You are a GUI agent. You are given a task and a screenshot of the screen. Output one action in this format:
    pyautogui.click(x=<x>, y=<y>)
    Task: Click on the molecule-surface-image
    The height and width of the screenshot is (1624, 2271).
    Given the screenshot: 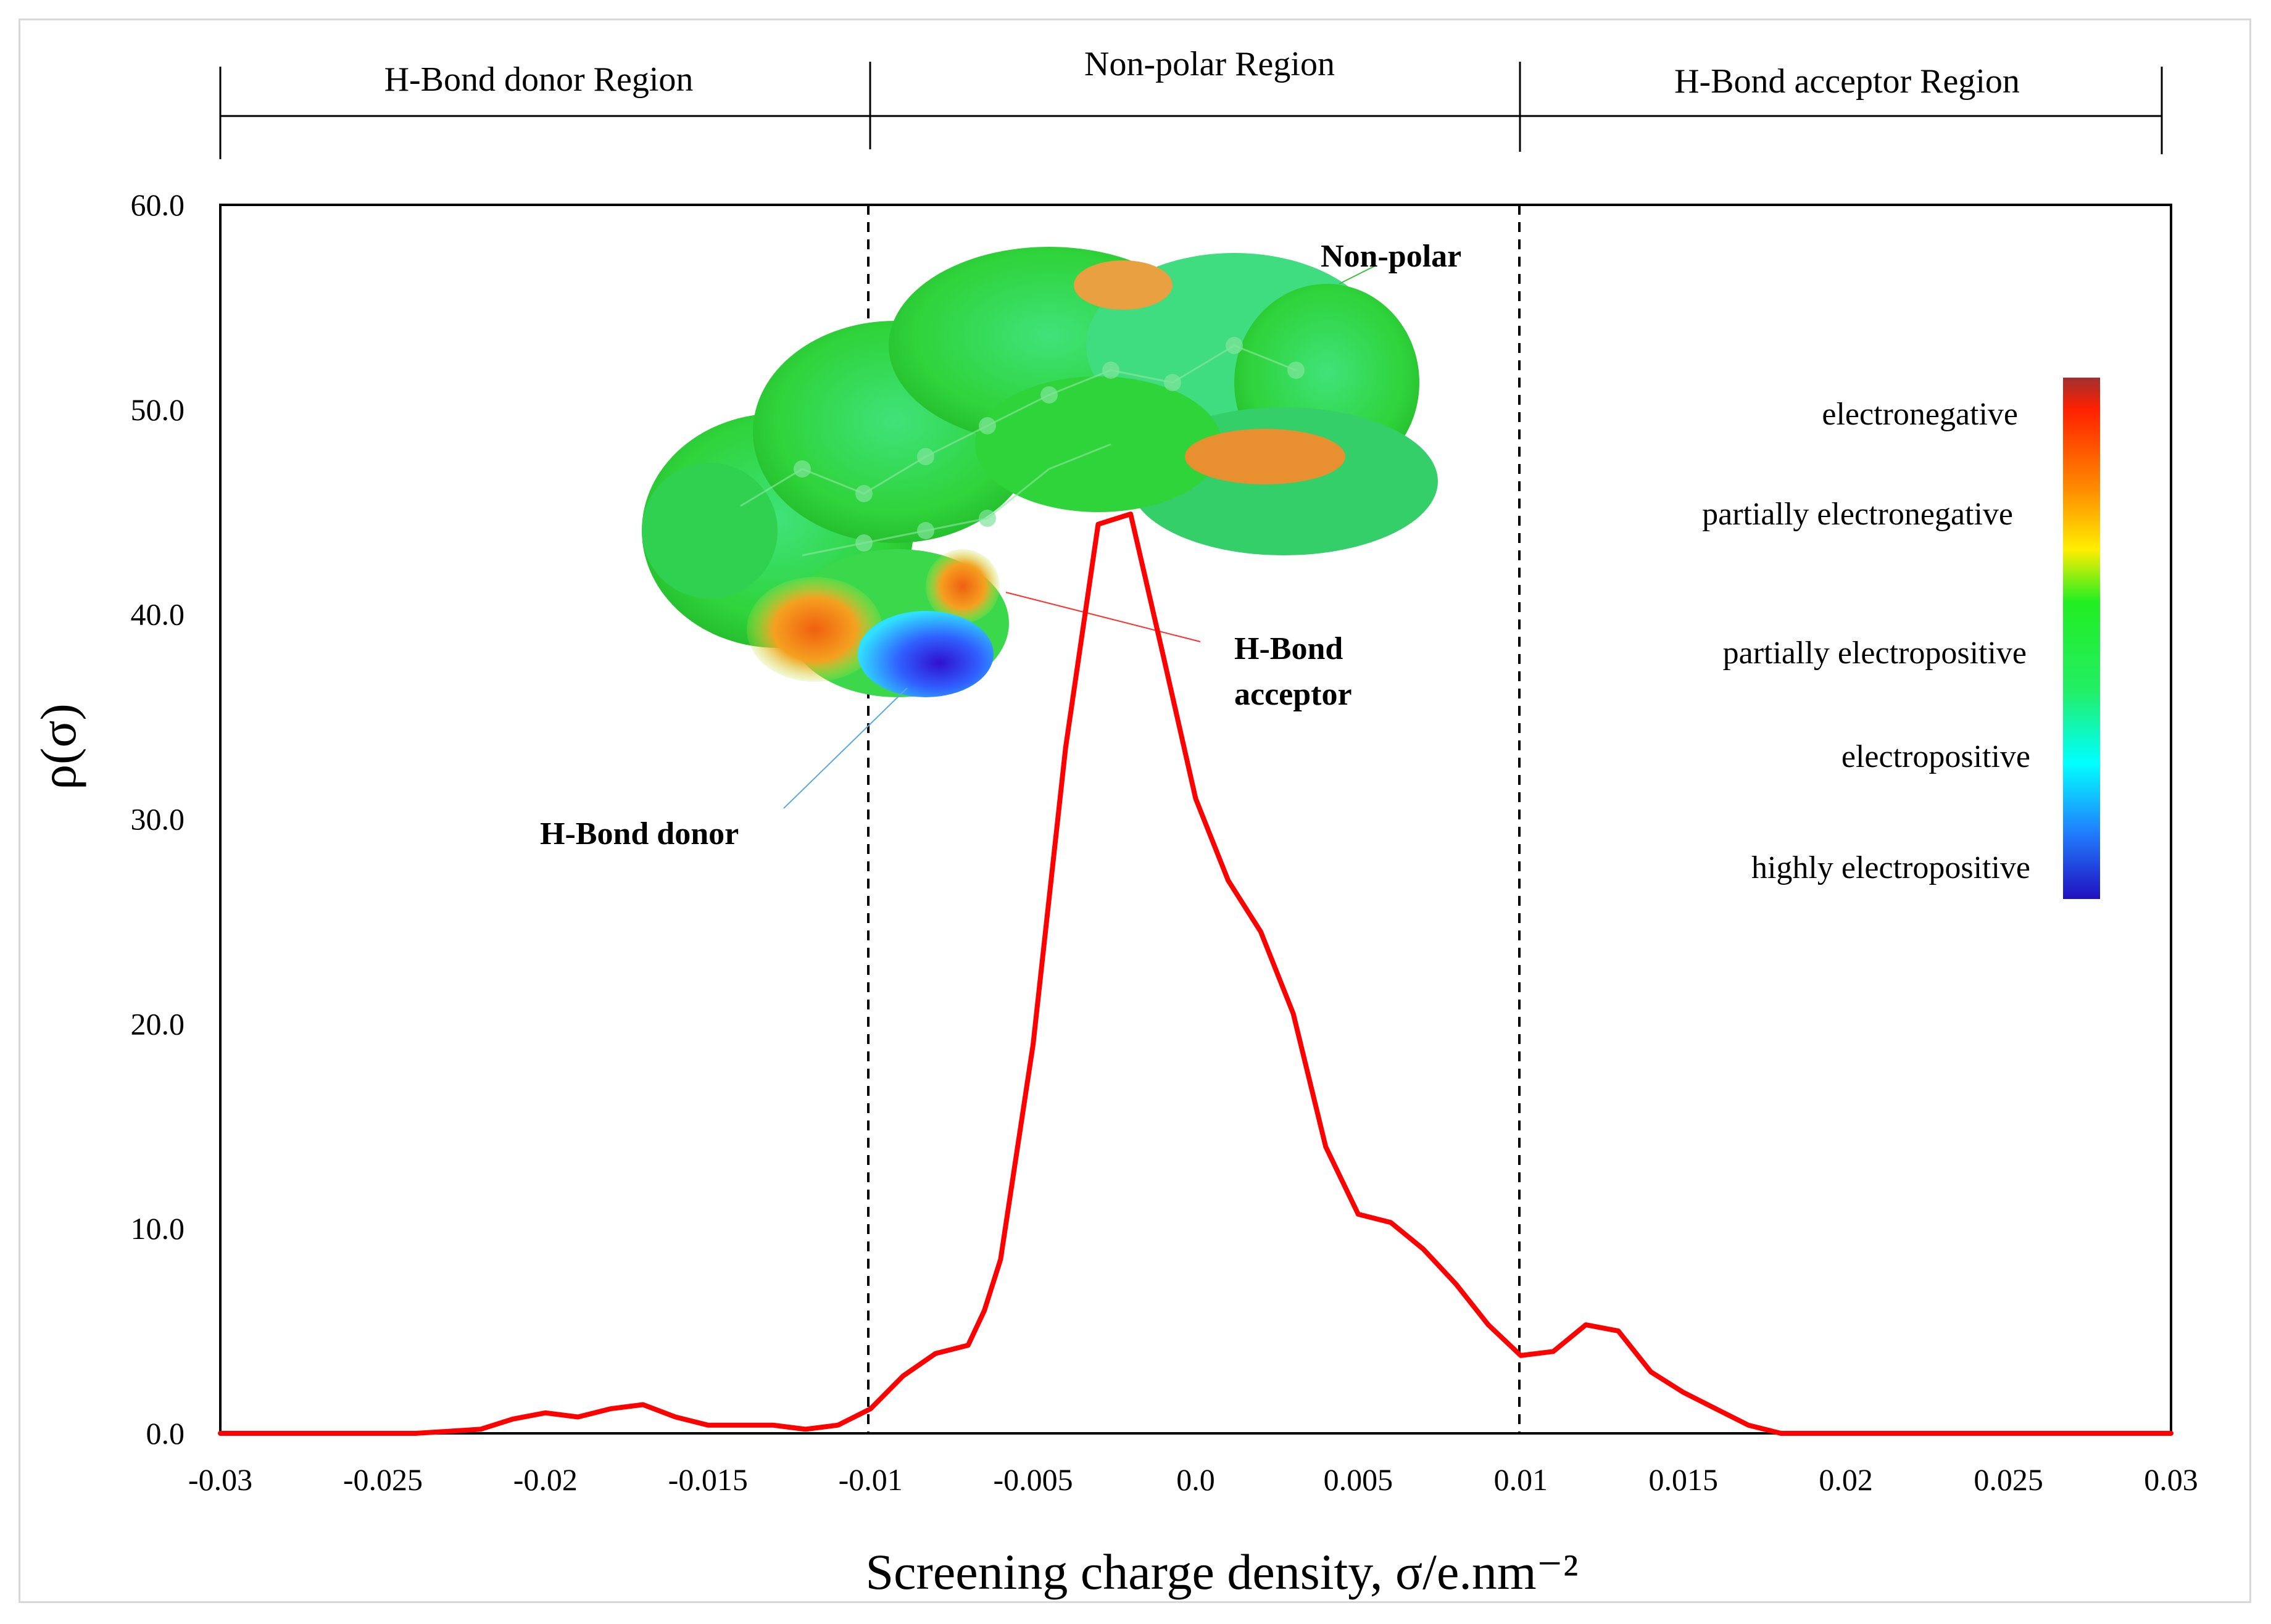 What is the action you would take?
    pyautogui.click(x=1040, y=472)
    